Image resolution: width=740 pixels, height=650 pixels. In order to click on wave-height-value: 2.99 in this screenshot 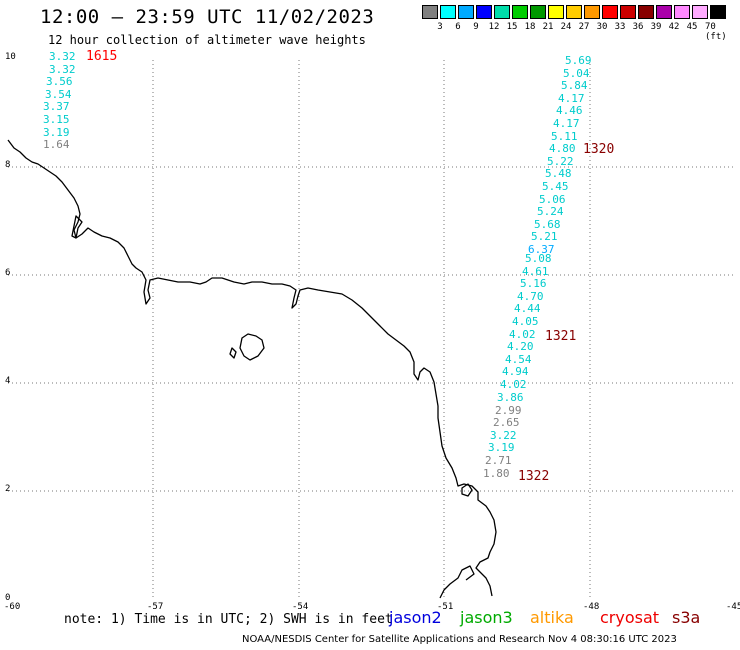, I will do `click(508, 410)`.